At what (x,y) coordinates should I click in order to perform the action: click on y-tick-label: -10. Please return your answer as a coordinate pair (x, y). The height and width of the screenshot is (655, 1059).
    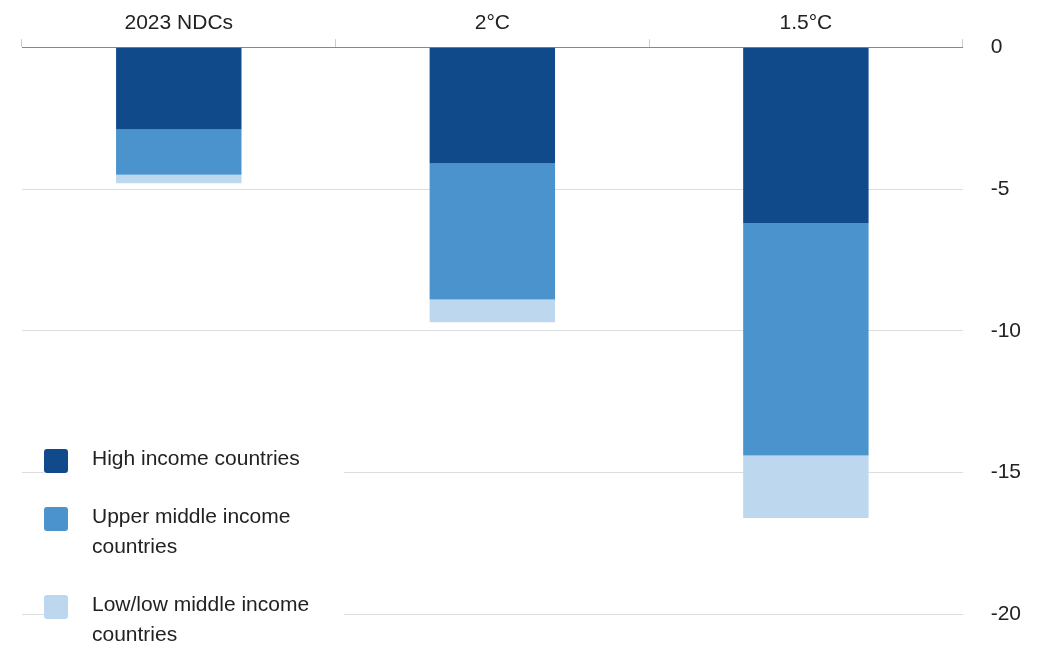
    Looking at the image, I should click on (1006, 329).